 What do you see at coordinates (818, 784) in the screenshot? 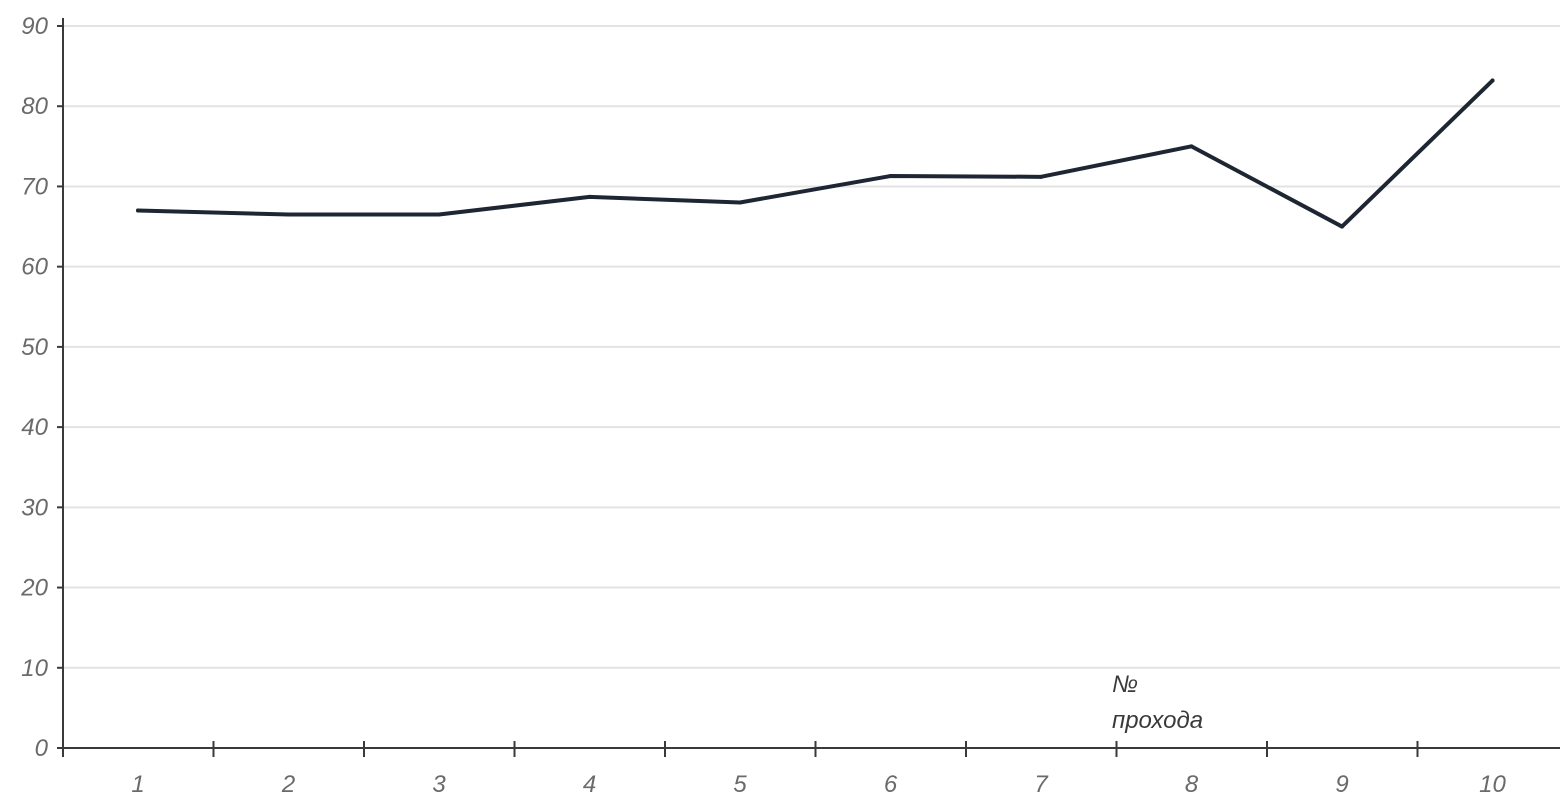
I see `x-tick-labels: 1 2 3 4 5 6 7 8 9 10` at bounding box center [818, 784].